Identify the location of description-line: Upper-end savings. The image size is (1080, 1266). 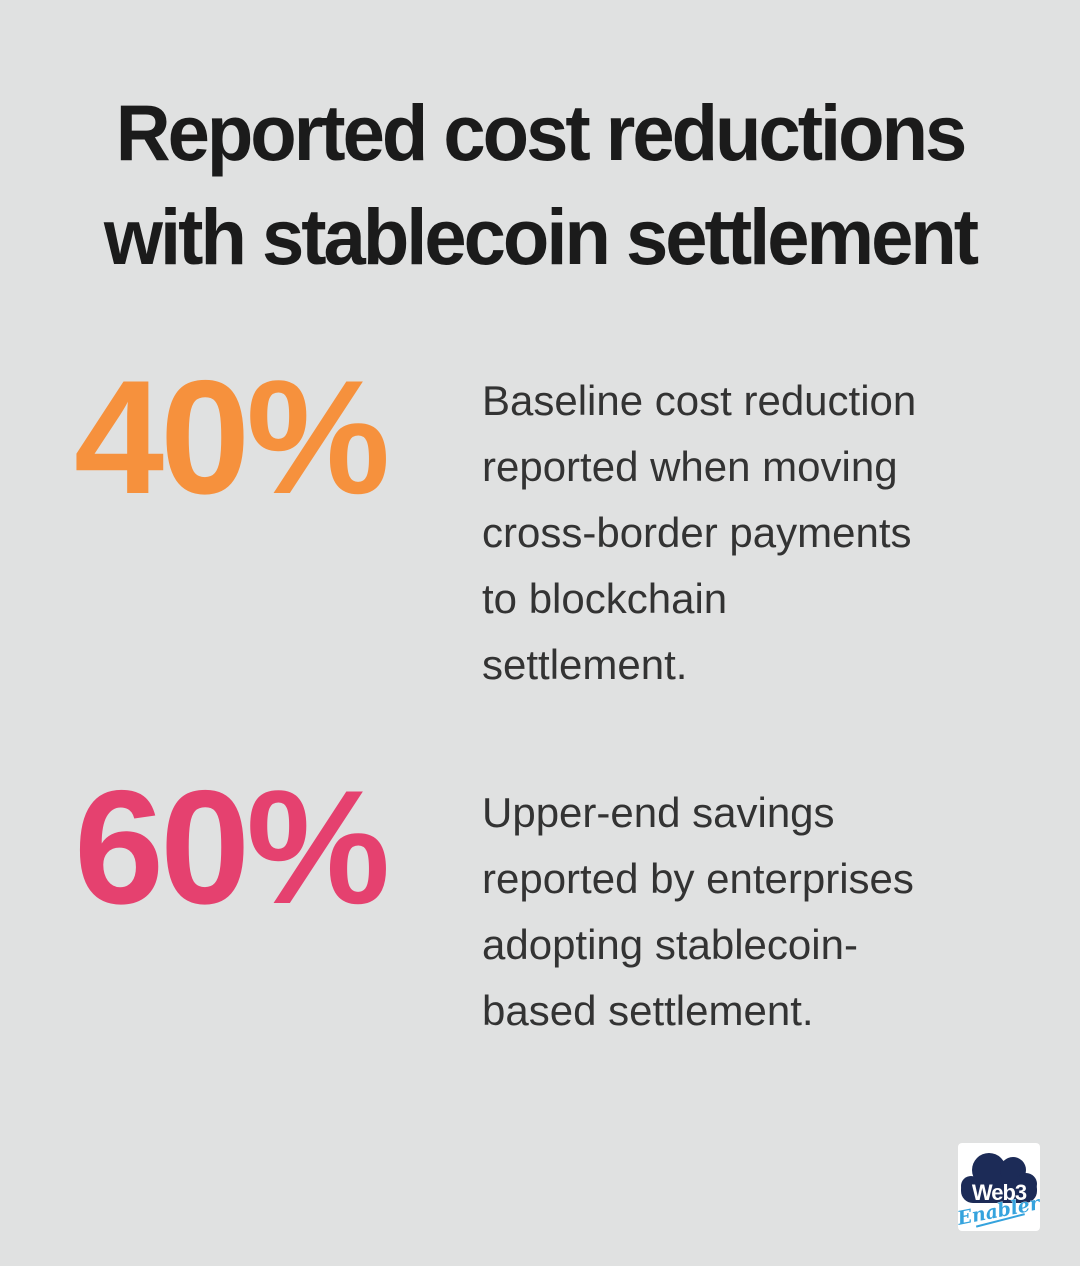
(658, 812).